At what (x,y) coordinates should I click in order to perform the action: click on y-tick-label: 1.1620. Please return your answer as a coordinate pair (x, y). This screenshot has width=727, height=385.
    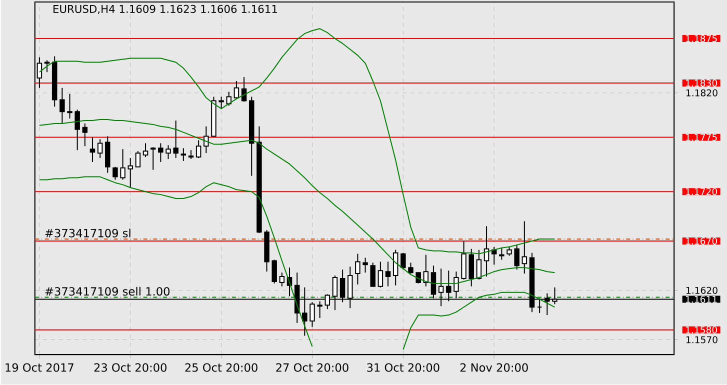
    Looking at the image, I should click on (702, 290).